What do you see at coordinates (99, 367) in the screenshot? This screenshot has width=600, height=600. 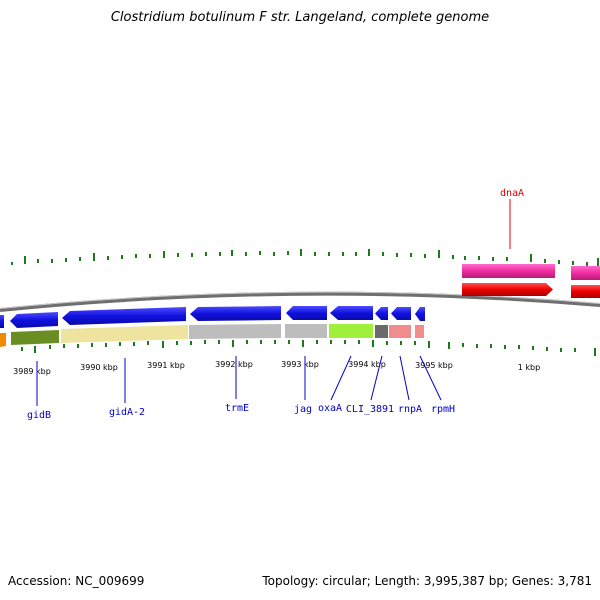 I see `scale-label: 3990 kbp` at bounding box center [99, 367].